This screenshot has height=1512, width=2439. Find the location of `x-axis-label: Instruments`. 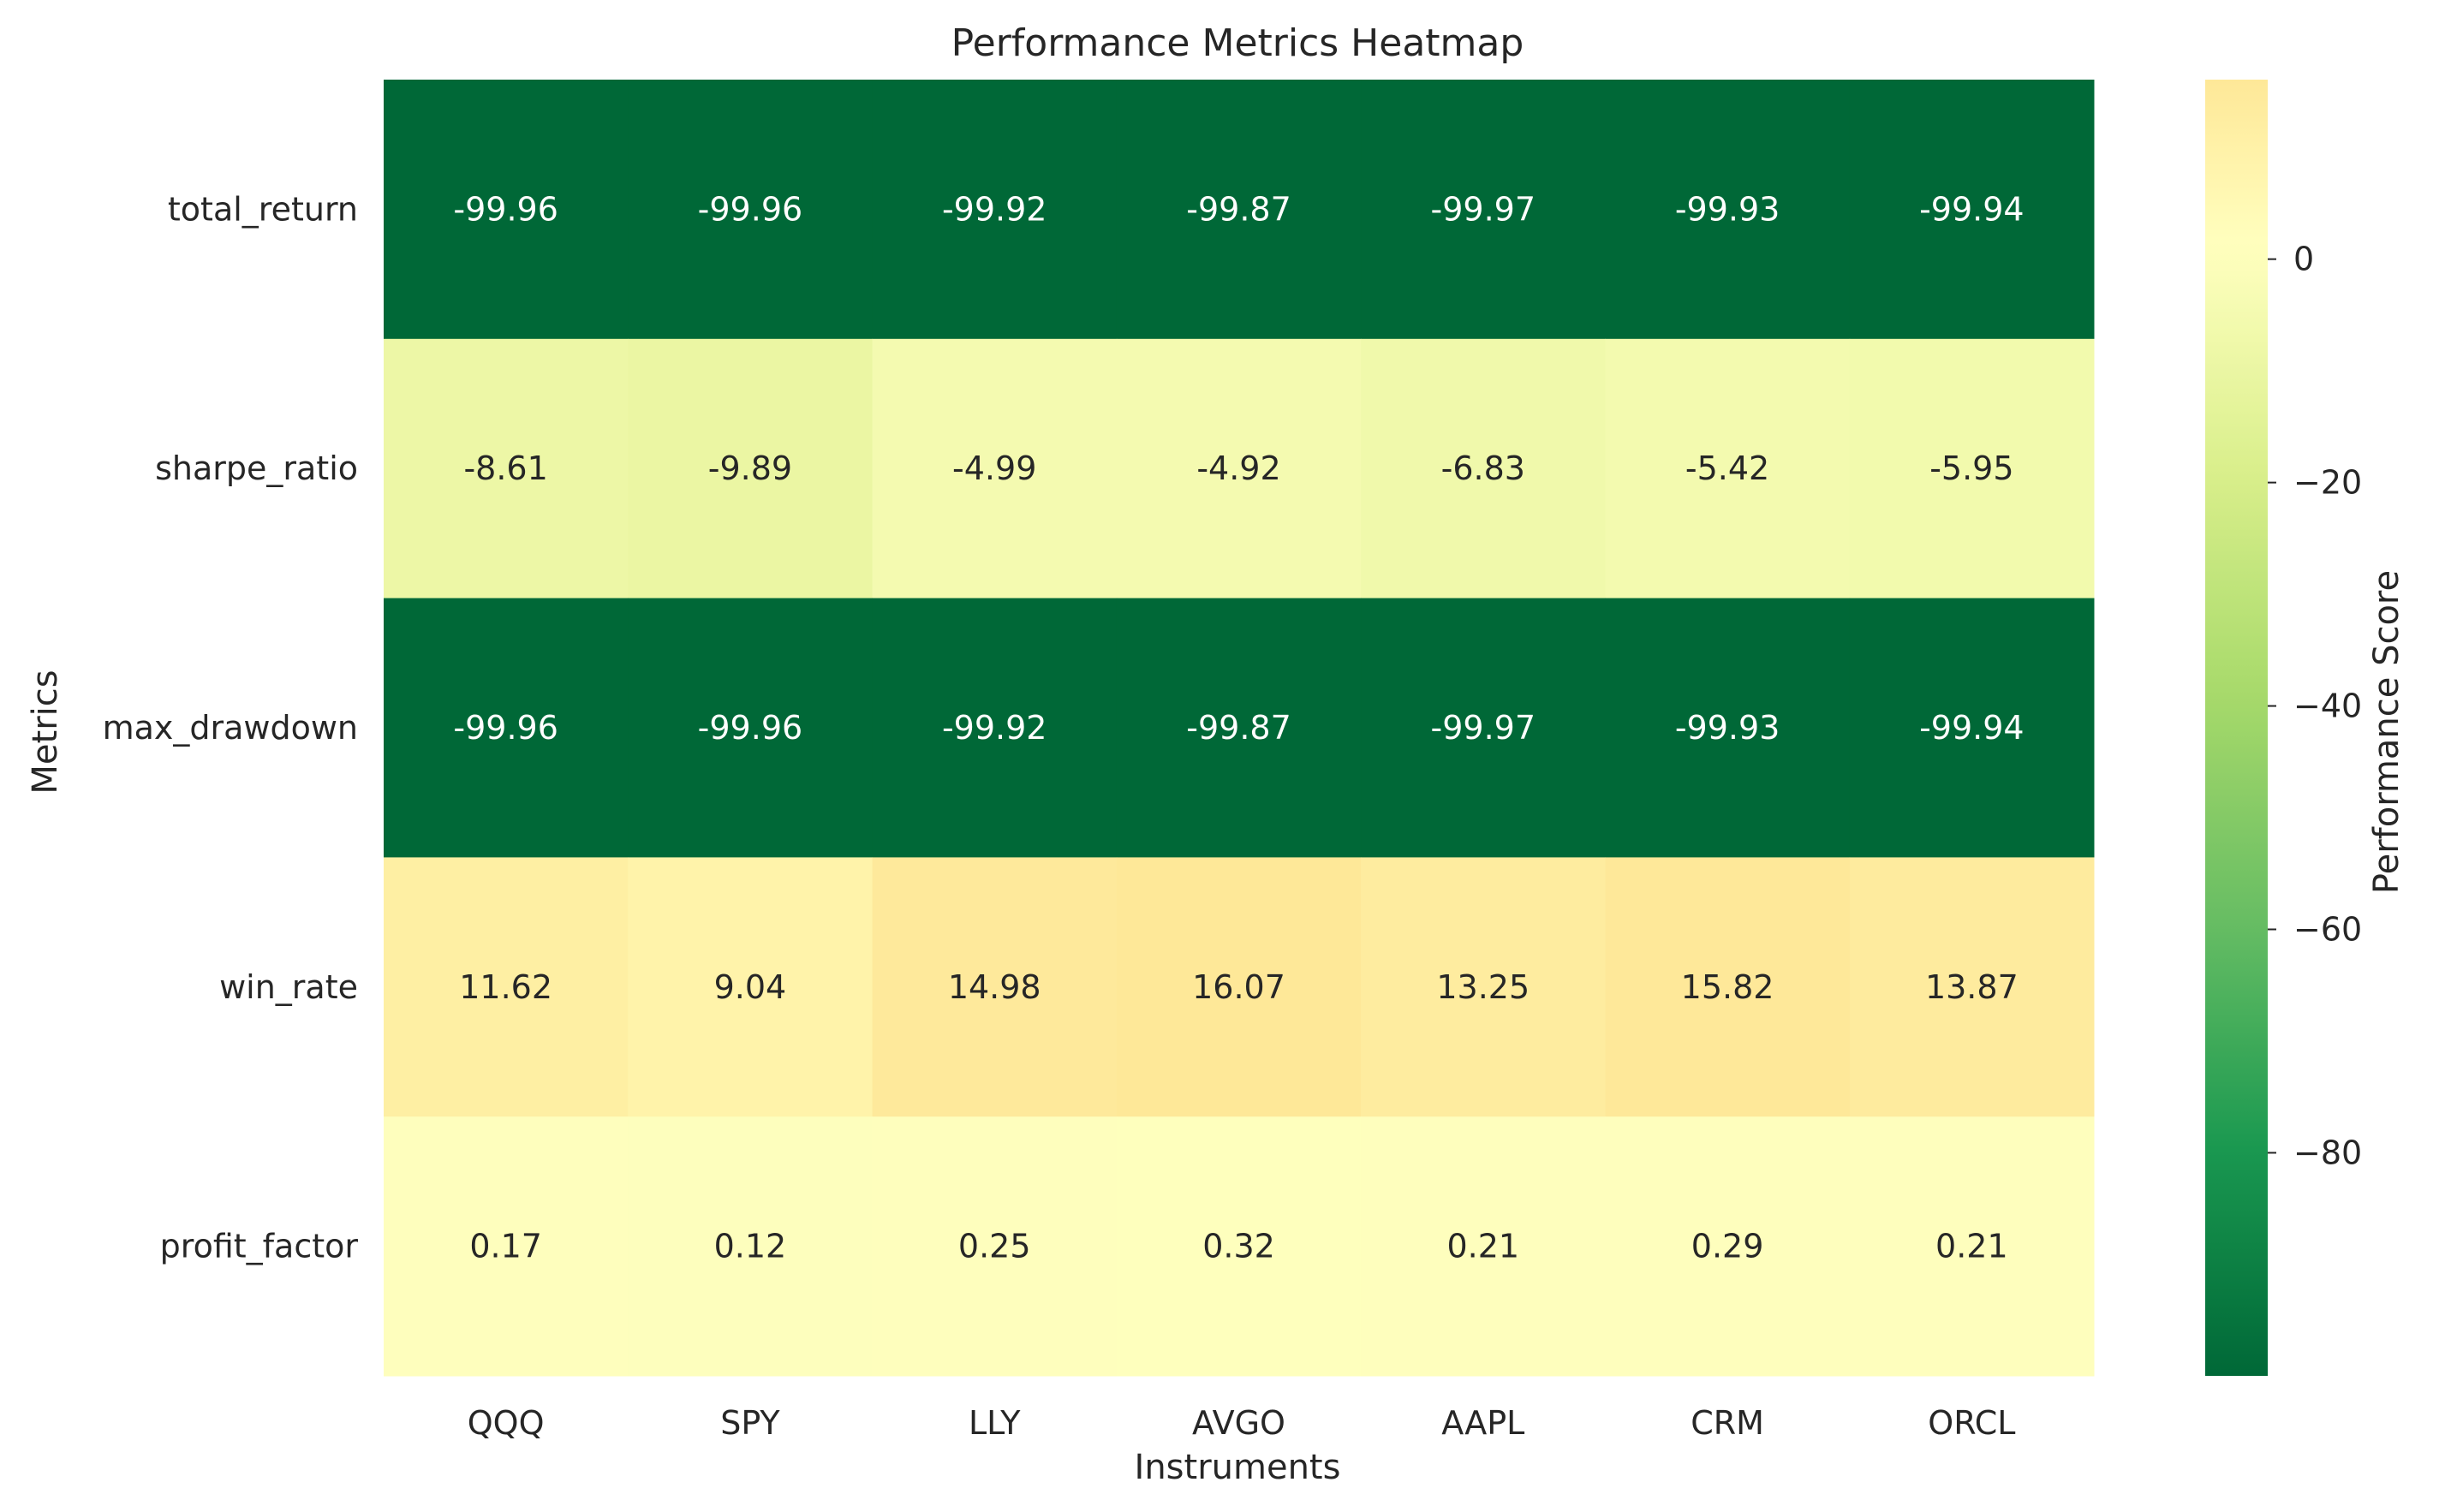

x-axis-label: Instruments is located at coordinates (1238, 1467).